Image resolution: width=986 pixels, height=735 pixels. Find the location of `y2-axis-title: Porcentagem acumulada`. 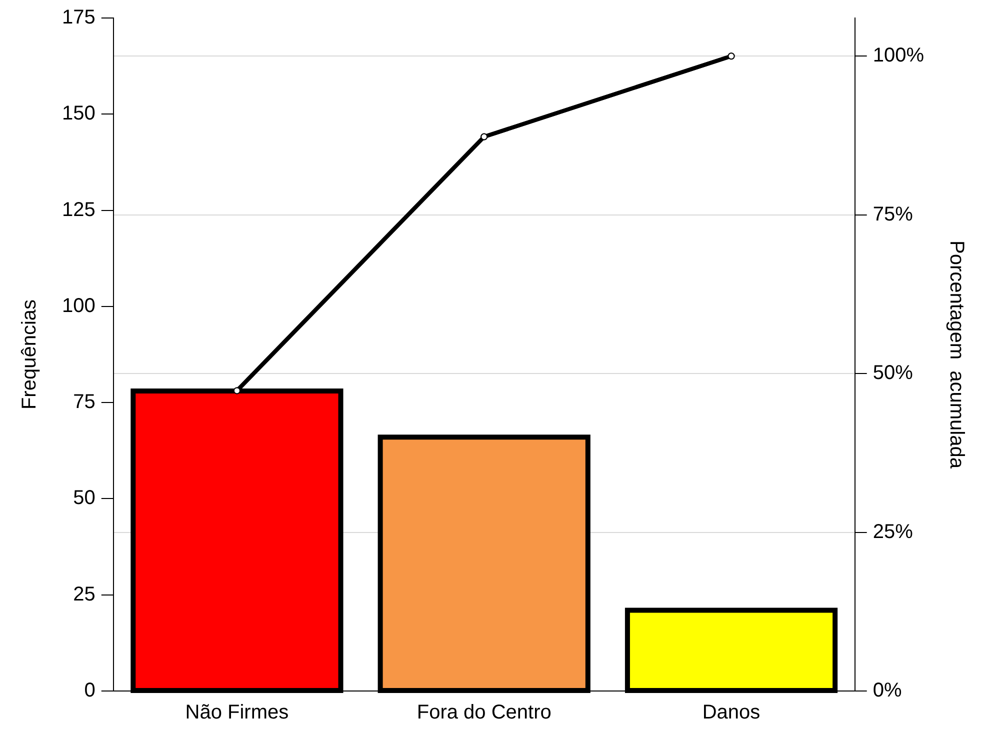

y2-axis-title: Porcentagem acumulada is located at coordinates (956, 355).